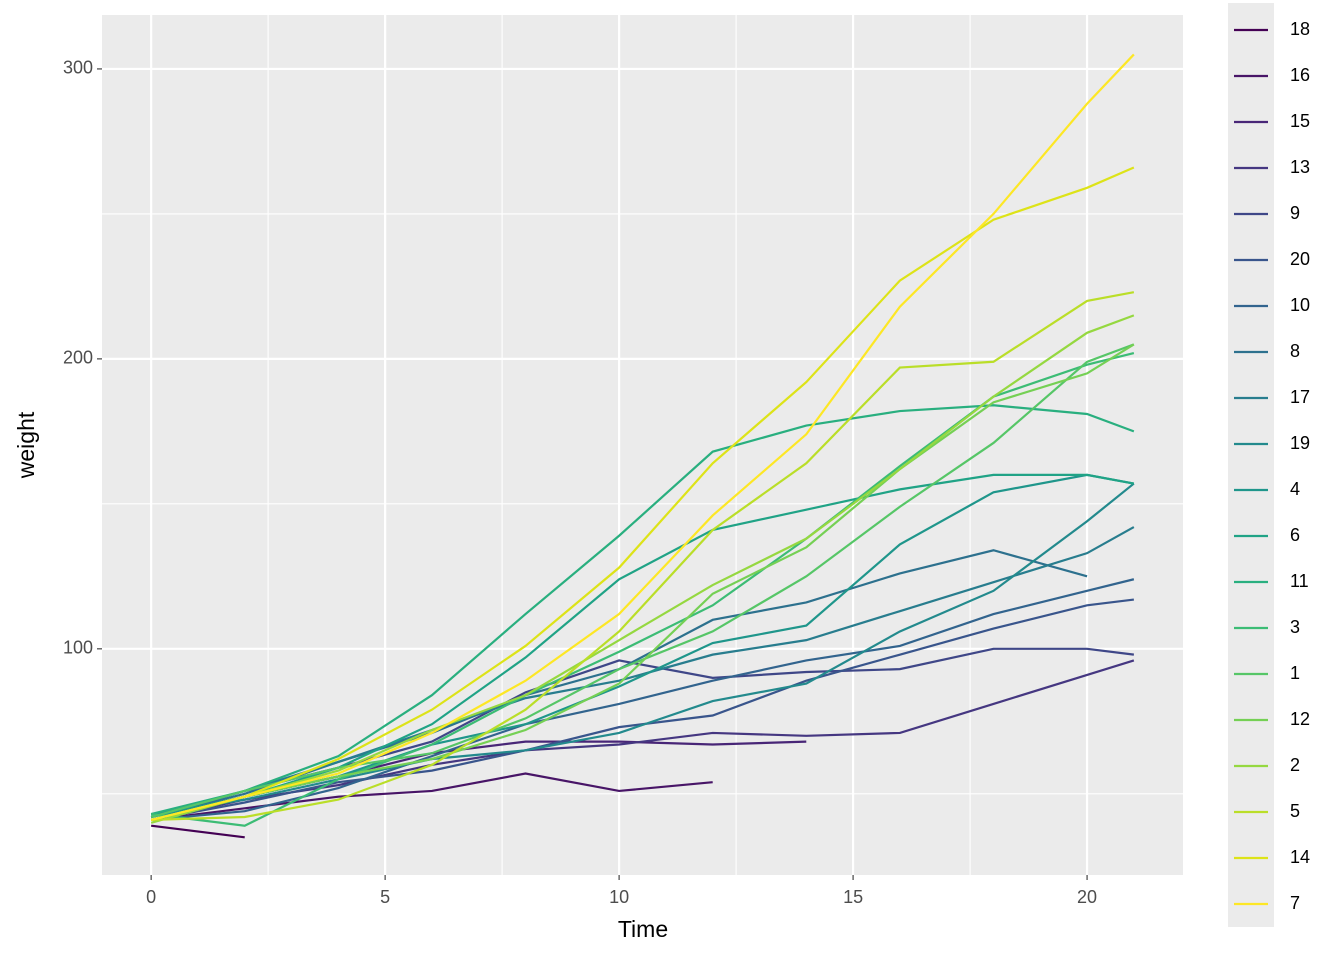 The height and width of the screenshot is (960, 1344). Describe the element at coordinates (1087, 897) in the screenshot. I see `x-tick-label: 20` at that location.